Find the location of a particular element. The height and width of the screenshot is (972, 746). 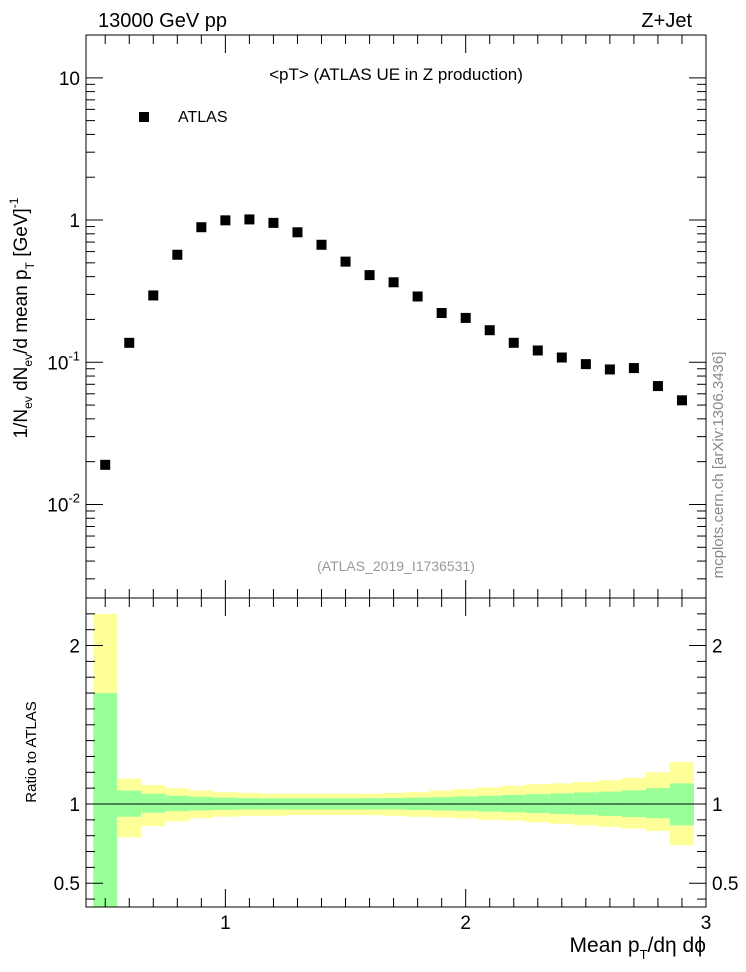

x-tick-label: 3 is located at coordinates (706, 923).